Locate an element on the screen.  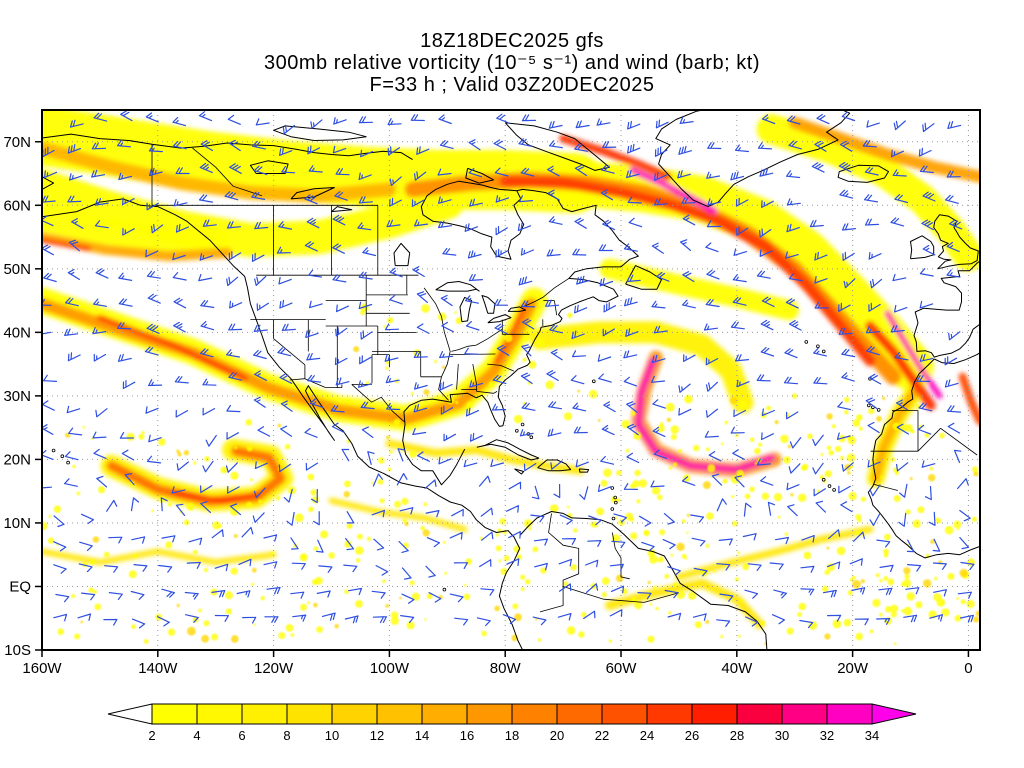
lat-tick-label: 10S is located at coordinates (17, 650).